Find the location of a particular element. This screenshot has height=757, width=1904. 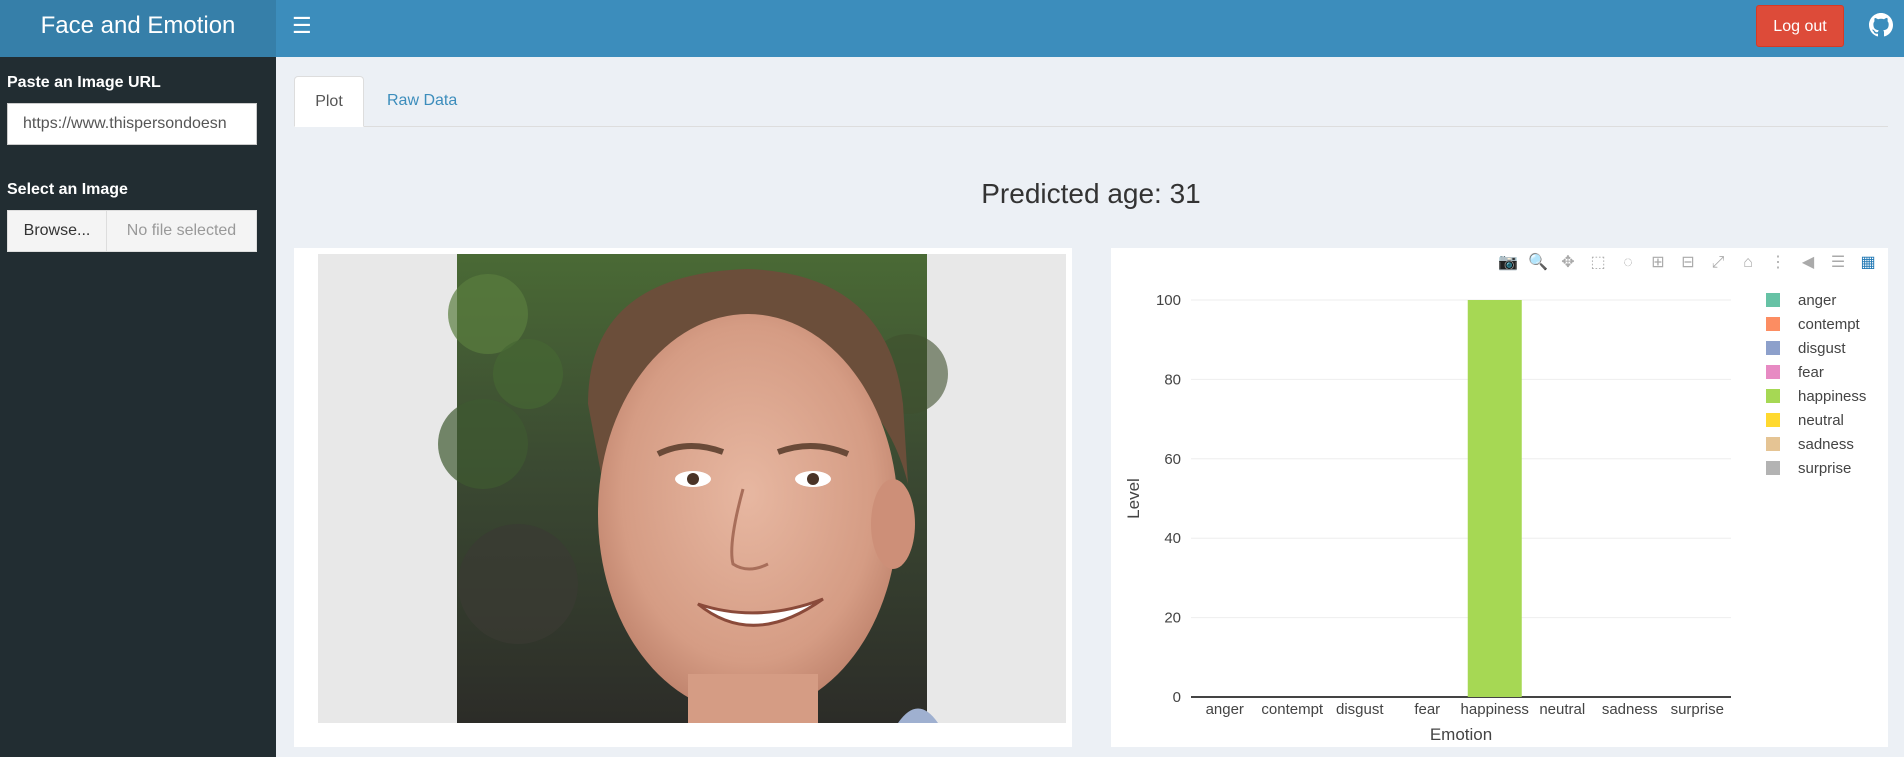

legend-label: disgust is located at coordinates (1822, 348).